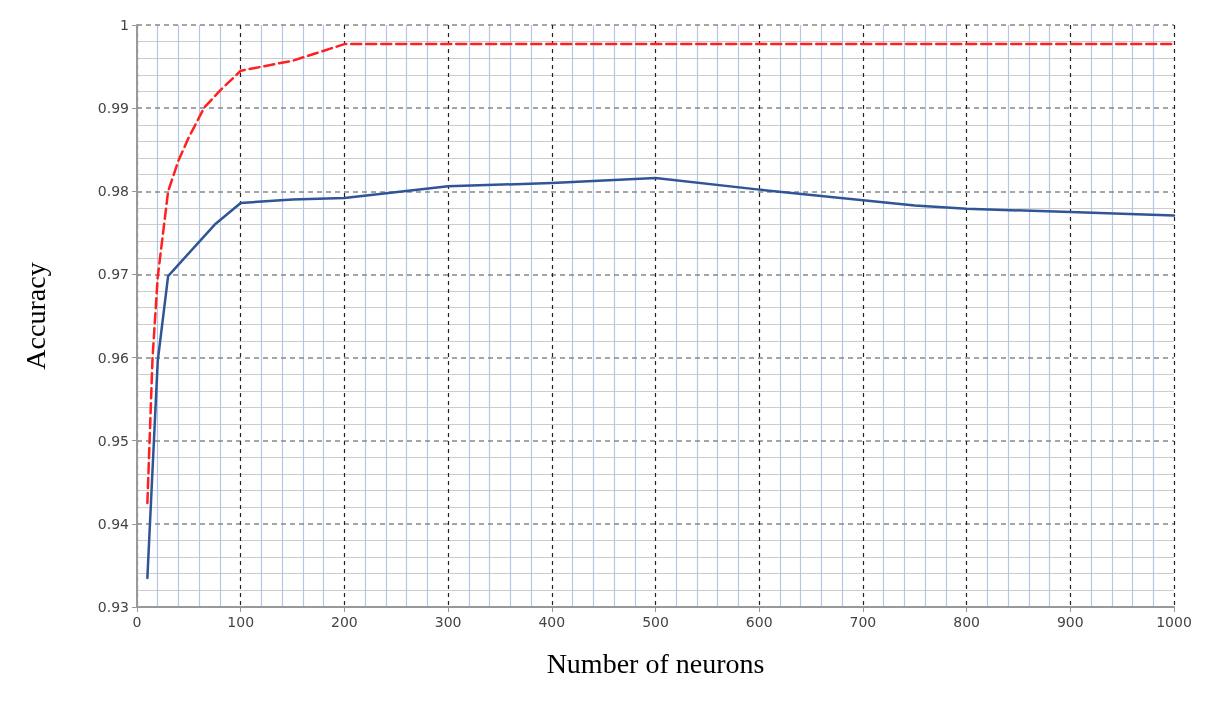  I want to click on y-tick-label: 0.97, so click(113, 274).